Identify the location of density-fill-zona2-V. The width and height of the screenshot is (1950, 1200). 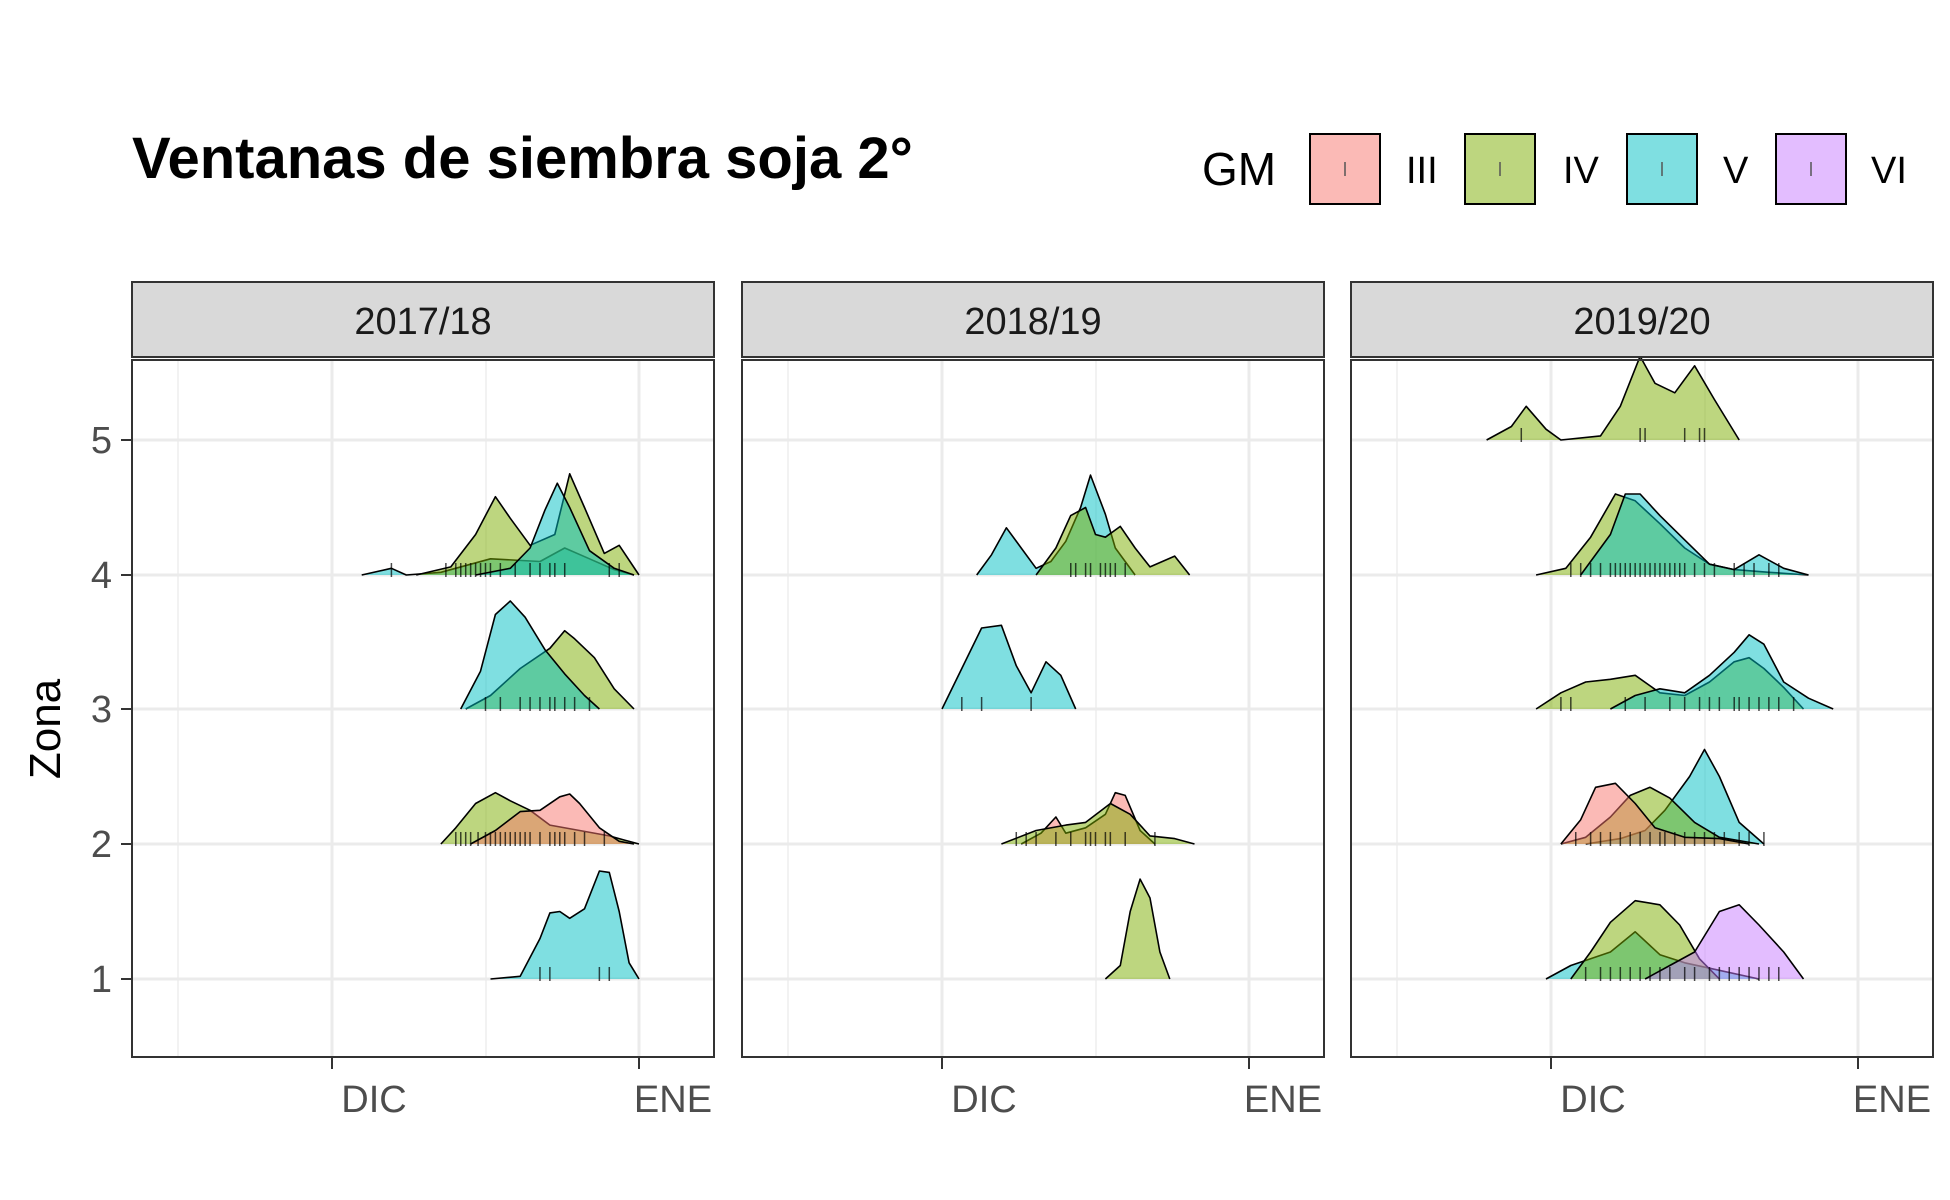
(1674, 796).